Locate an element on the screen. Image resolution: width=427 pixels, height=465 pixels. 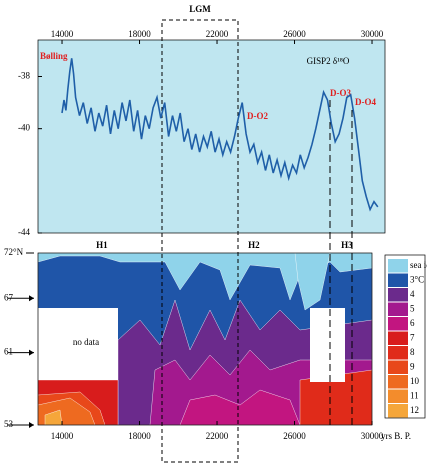
annotation: D-O4 is located at coordinates (365, 102).